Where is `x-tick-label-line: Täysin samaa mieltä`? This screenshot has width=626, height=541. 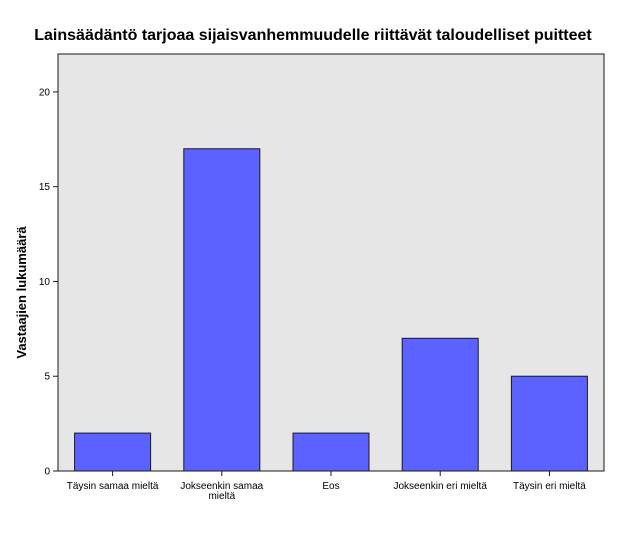
x-tick-label-line: Täysin samaa mieltä is located at coordinates (113, 486).